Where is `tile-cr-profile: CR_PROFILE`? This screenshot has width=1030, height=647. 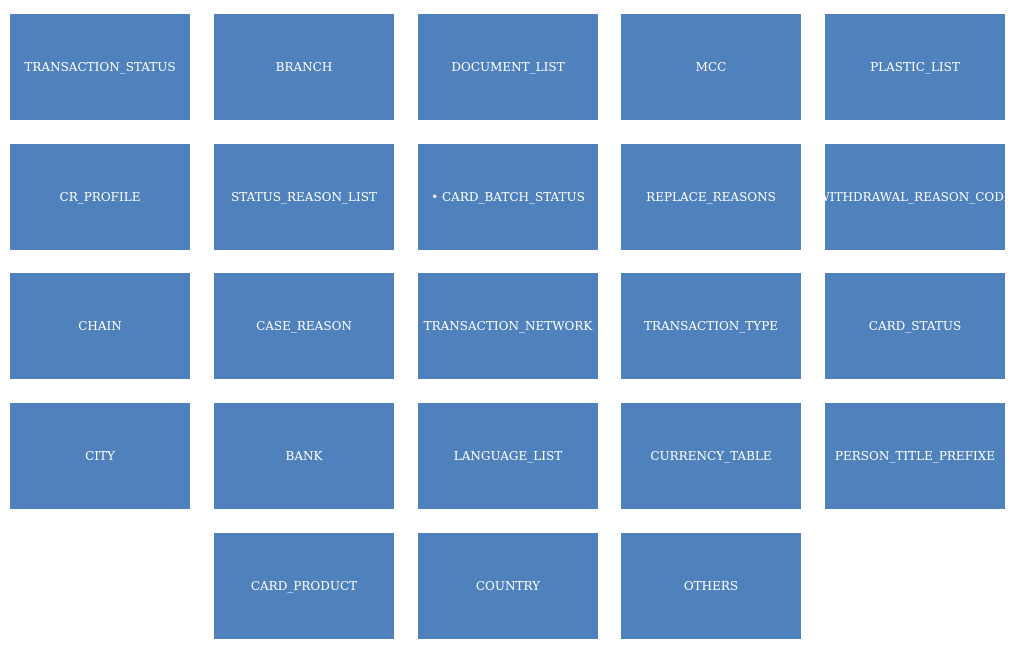
tile-cr-profile: CR_PROFILE is located at coordinates (100, 197).